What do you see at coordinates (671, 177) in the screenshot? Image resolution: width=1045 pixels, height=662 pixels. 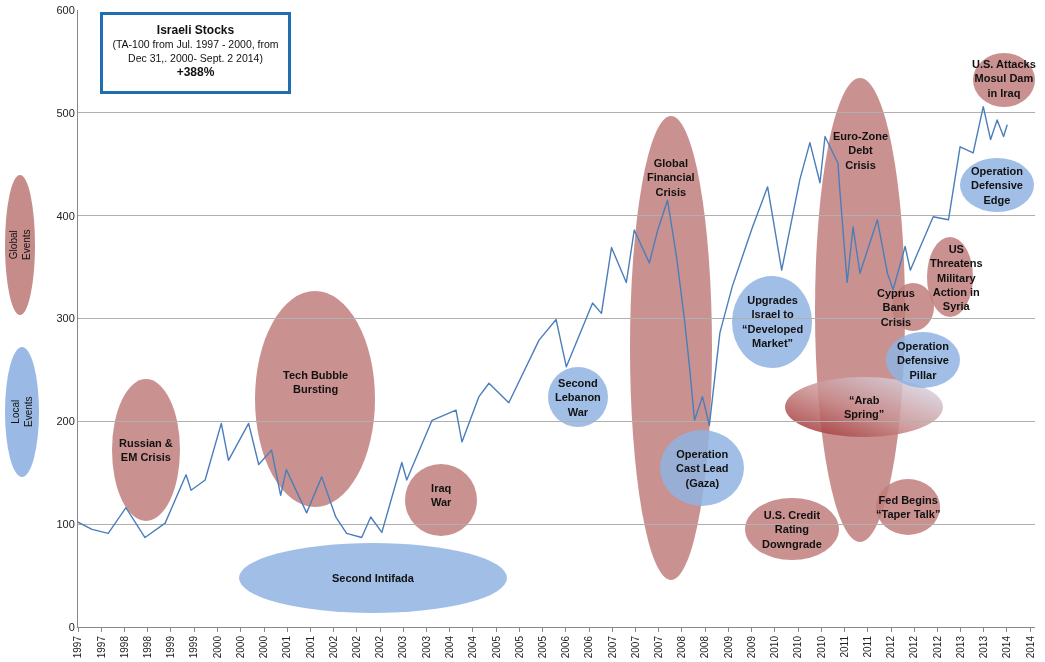 I see `annotation: Global Financial Crisis` at bounding box center [671, 177].